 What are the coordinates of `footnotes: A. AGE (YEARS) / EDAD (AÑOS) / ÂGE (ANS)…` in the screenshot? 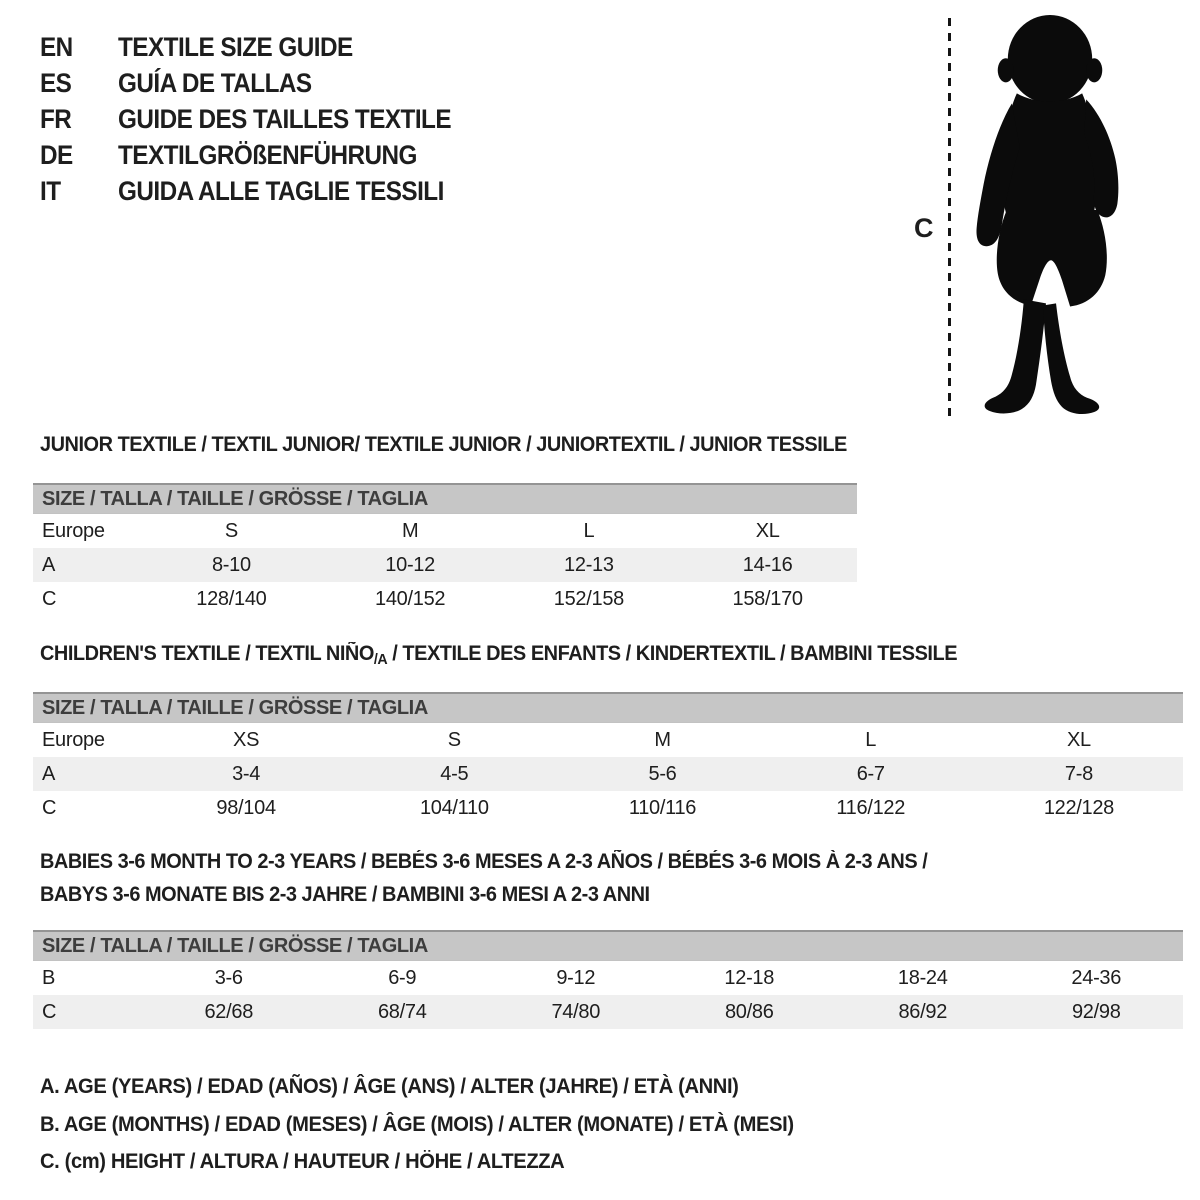 It's located at (432, 1124).